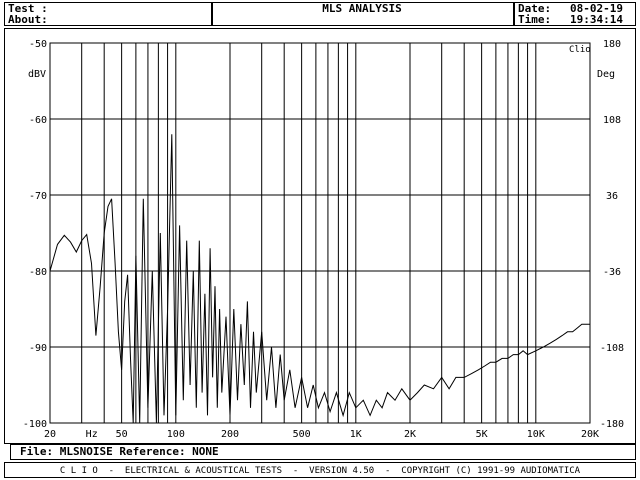  I want to click on x-unit-label: Hz, so click(92, 434).